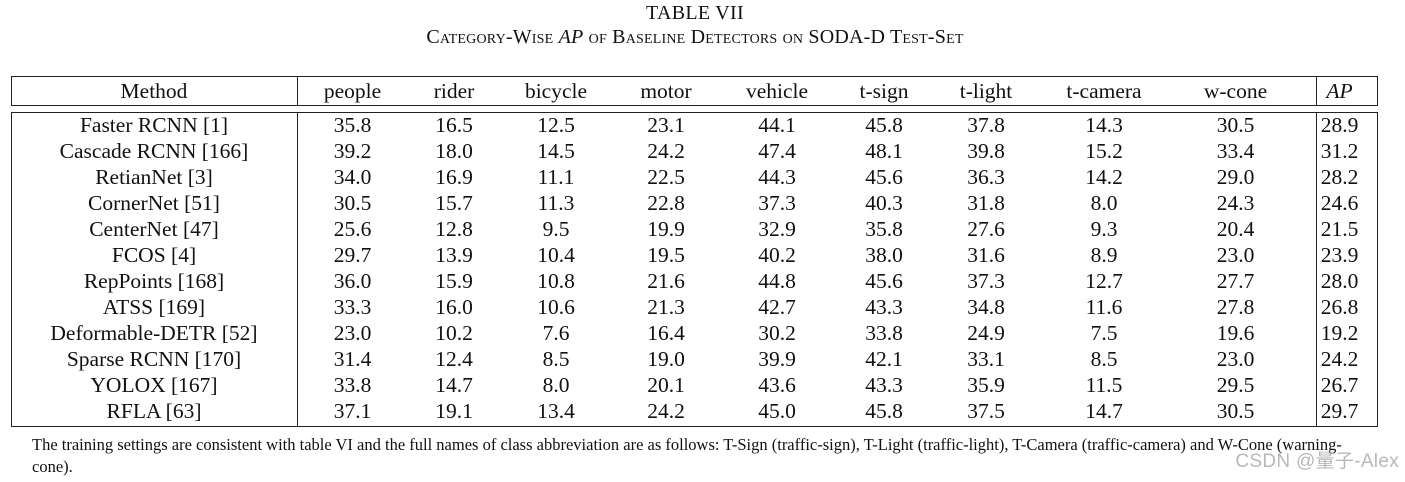 This screenshot has height=482, width=1405. Describe the element at coordinates (154, 359) in the screenshot. I see `method-cell: Sparse RCNN [170]` at that location.